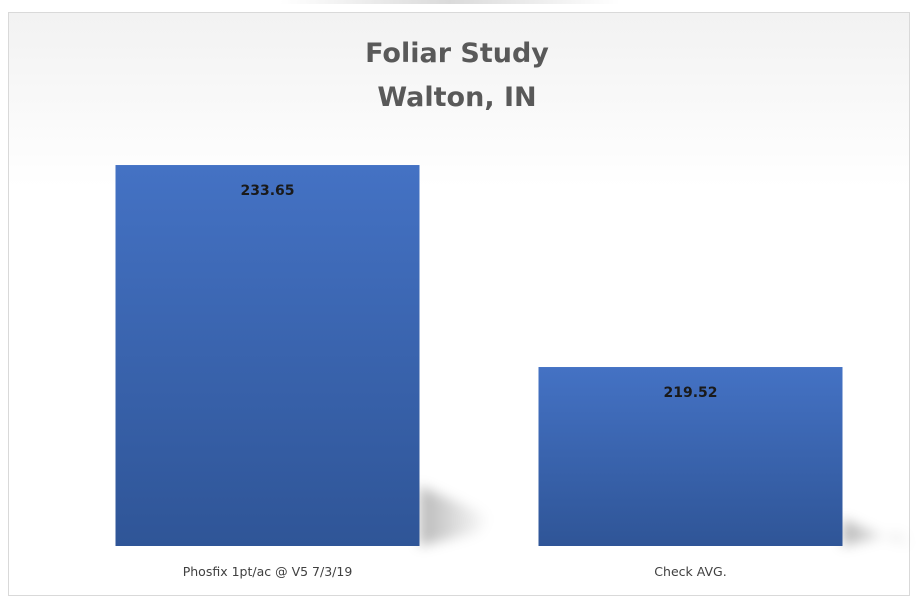 The width and height of the screenshot is (918, 604). Describe the element at coordinates (457, 53) in the screenshot. I see `chart-title-line-1: Foliar Study` at that location.